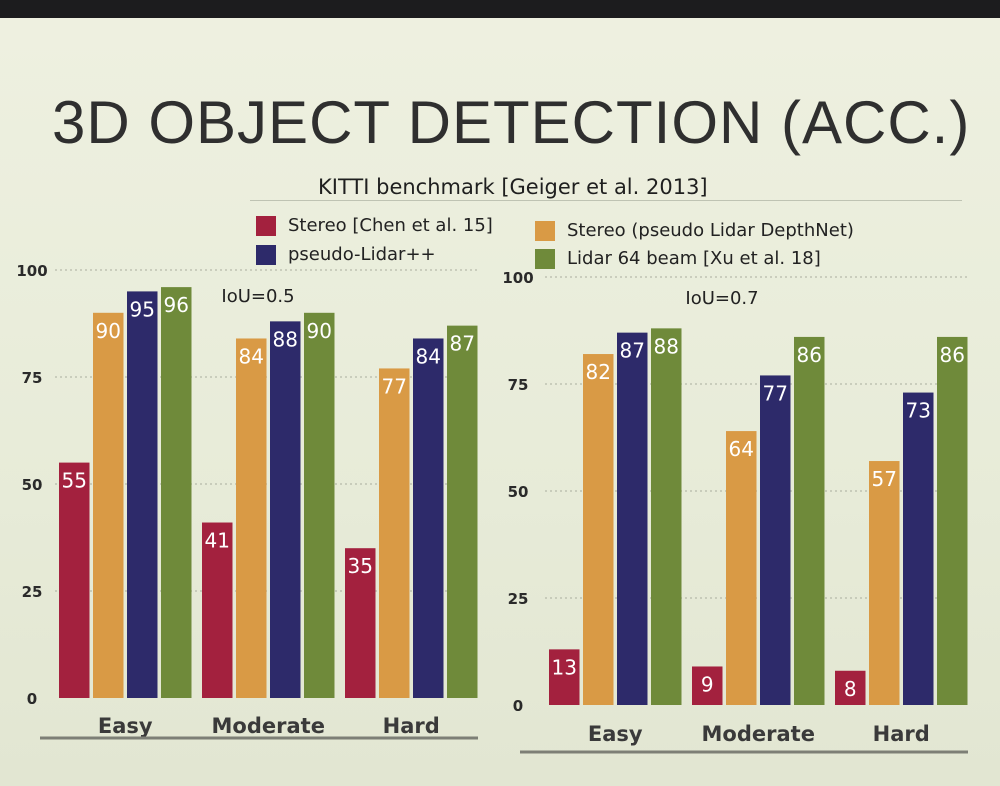  Describe the element at coordinates (360, 566) in the screenshot. I see `data-label: 35` at that location.